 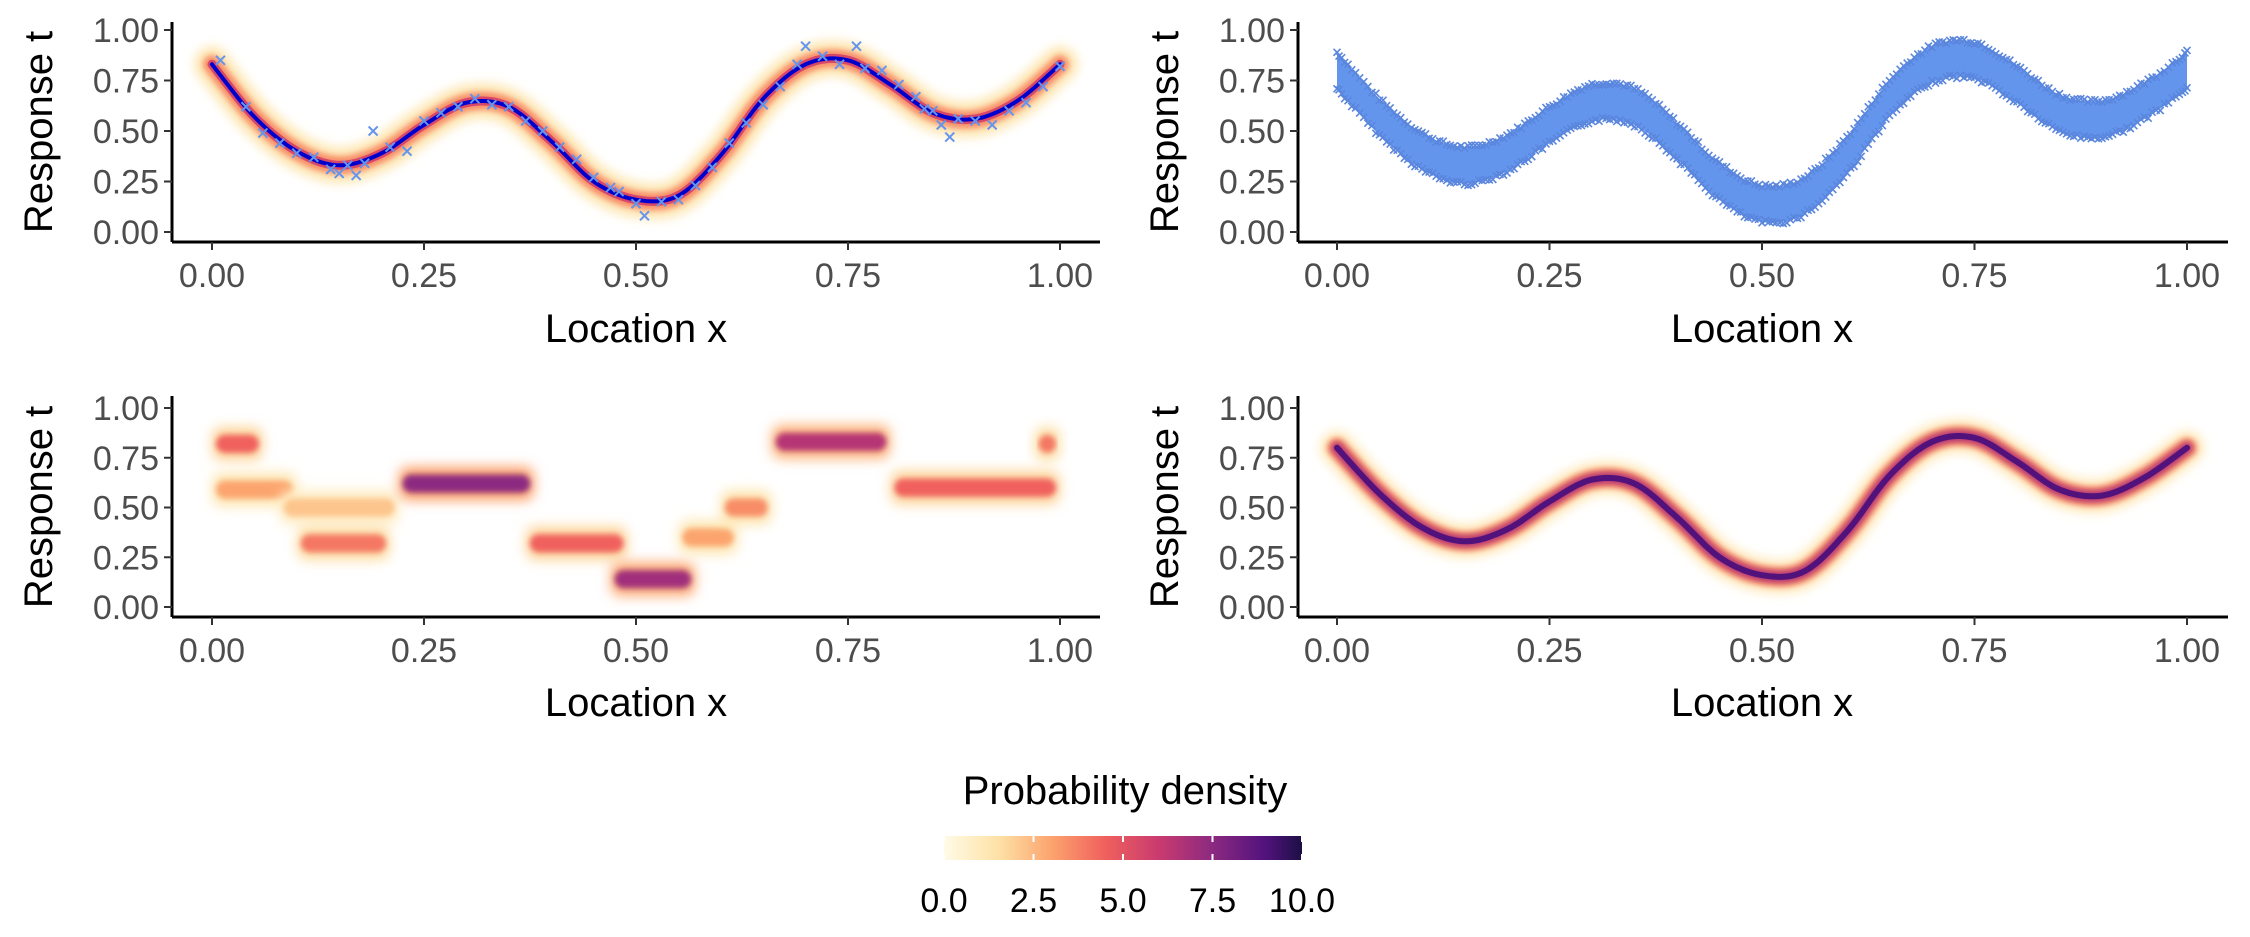 I want to click on y-tick-label: 1.00, so click(x=1252, y=409).